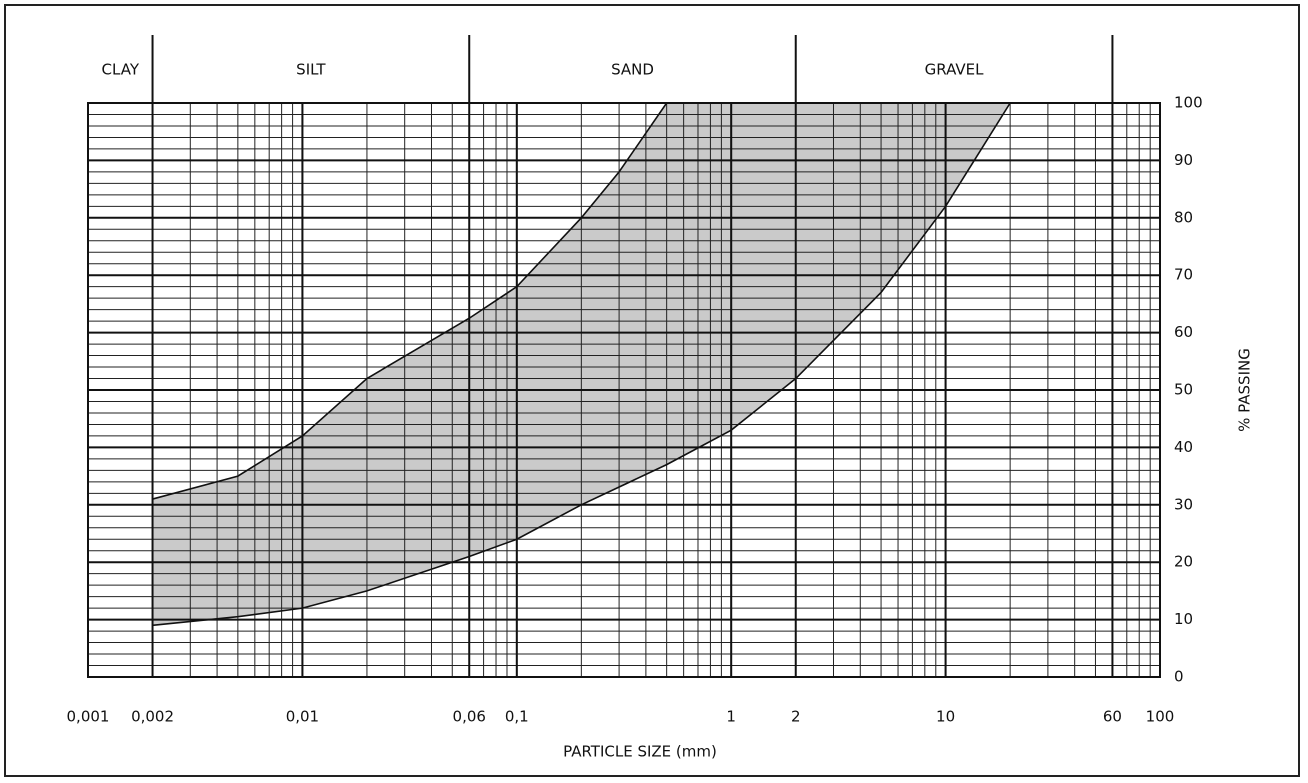 This screenshot has width=1308, height=783. I want to click on y-tick-label: 70, so click(1183, 275).